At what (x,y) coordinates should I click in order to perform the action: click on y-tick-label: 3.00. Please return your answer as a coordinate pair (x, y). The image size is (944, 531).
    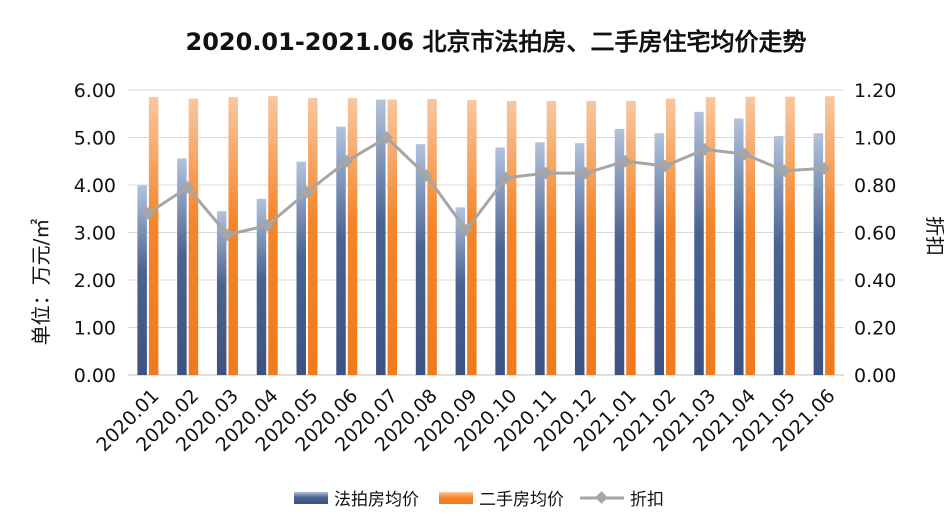
    Looking at the image, I should click on (95, 234).